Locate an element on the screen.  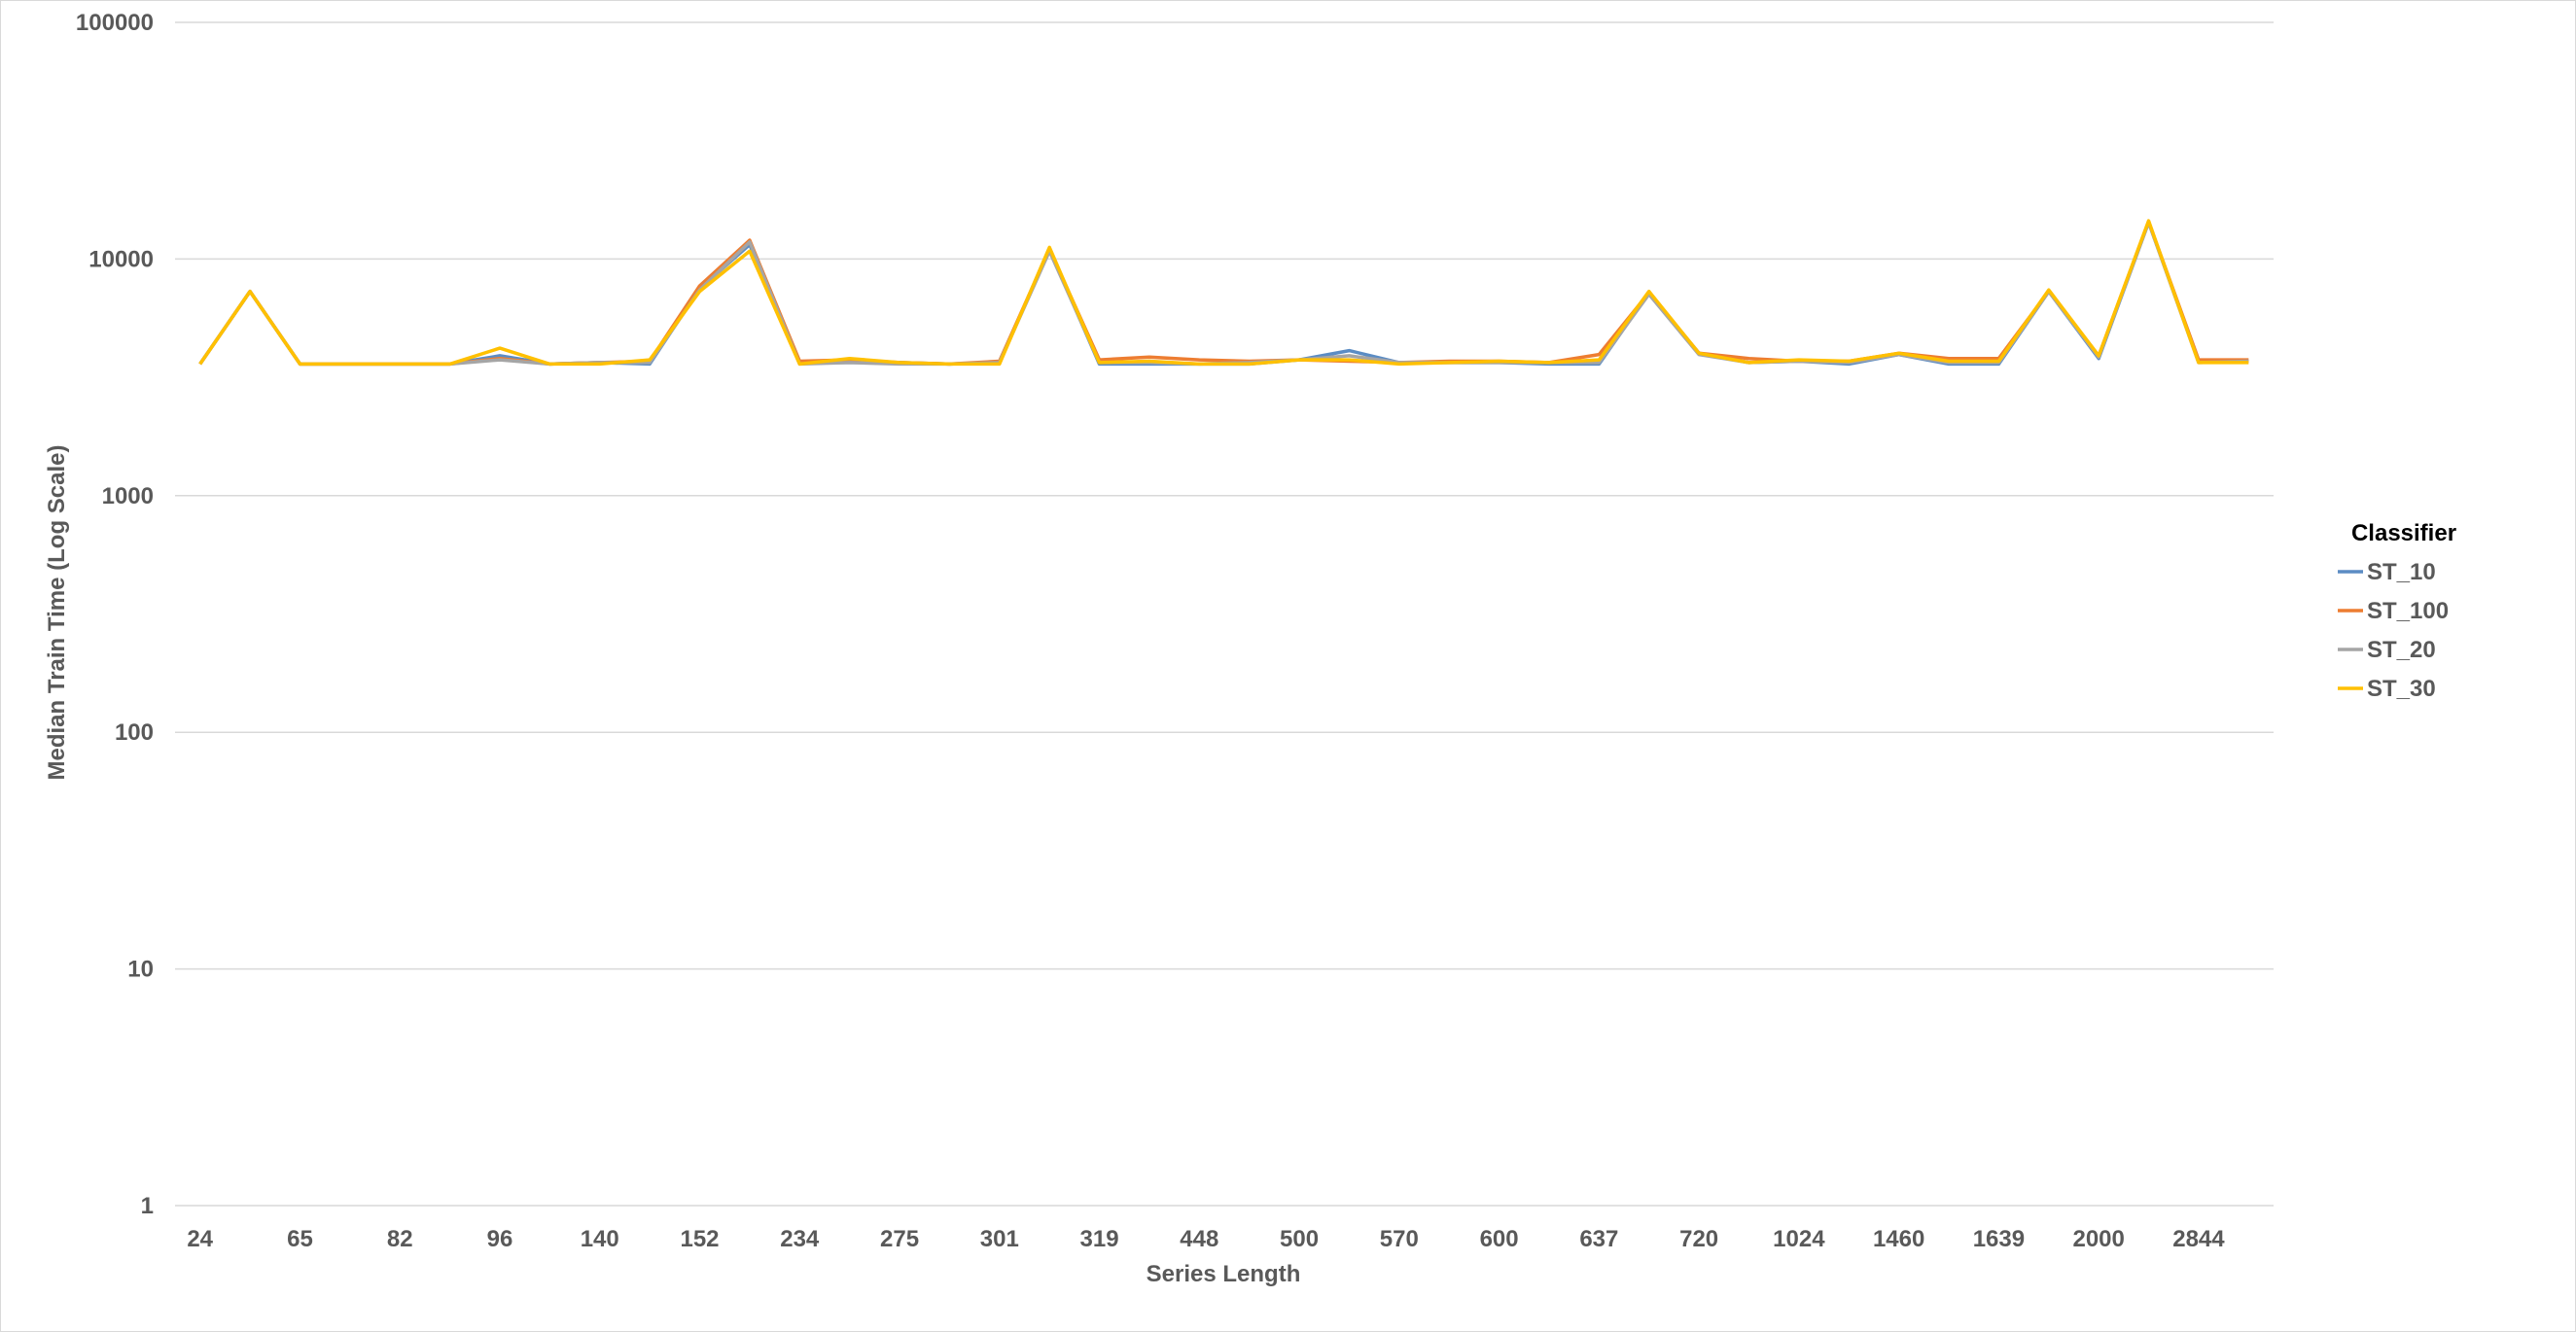
x-tick-label: 275 is located at coordinates (900, 1239).